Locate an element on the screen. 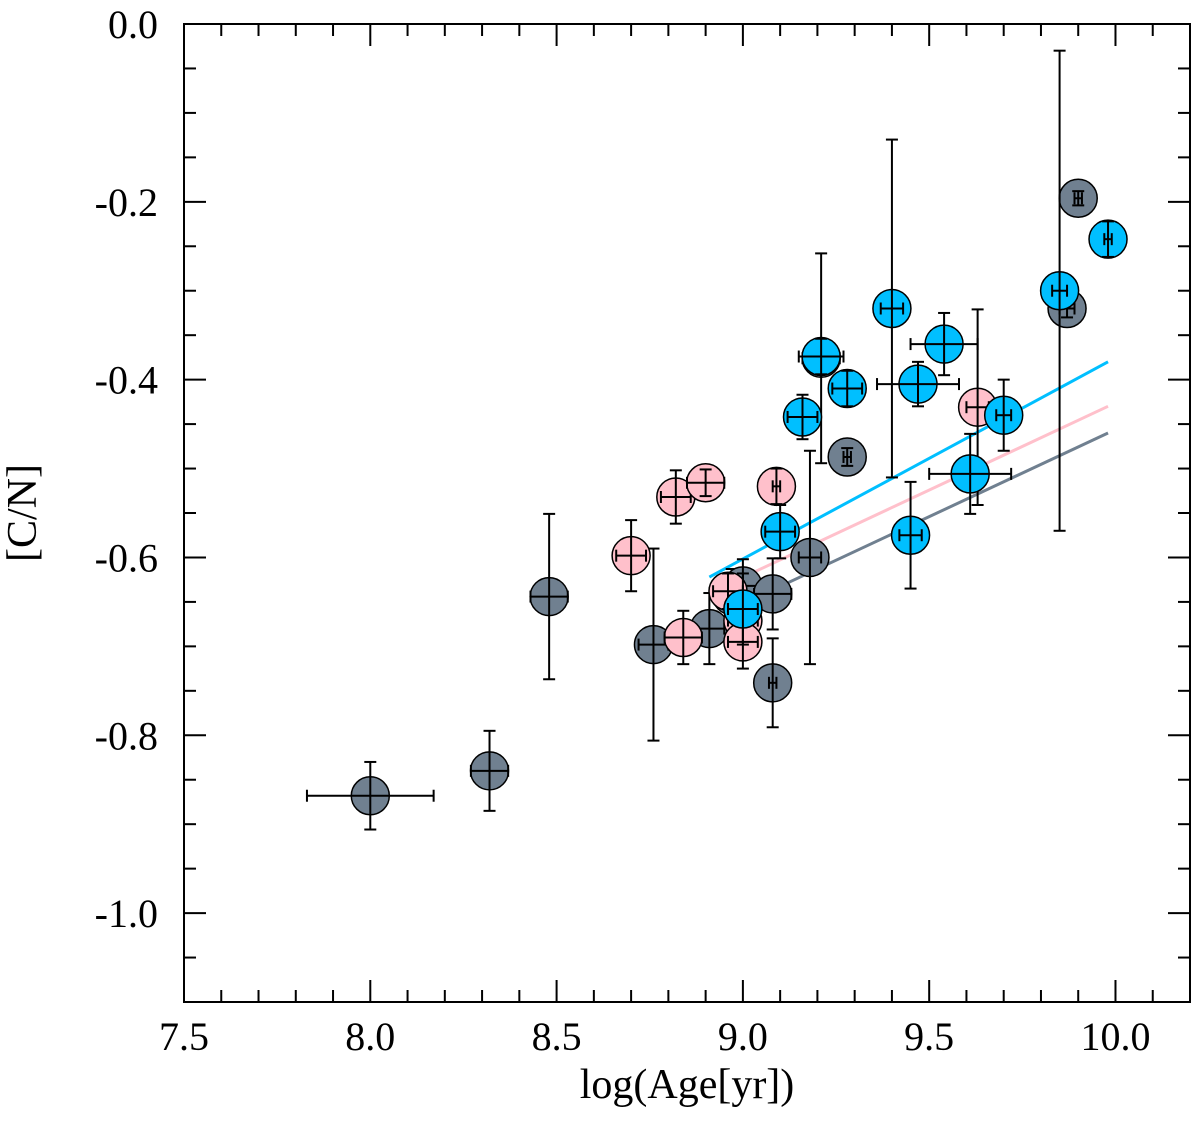 This screenshot has height=1126, width=1200. x-tick-label: 8.0 is located at coordinates (370, 1036).